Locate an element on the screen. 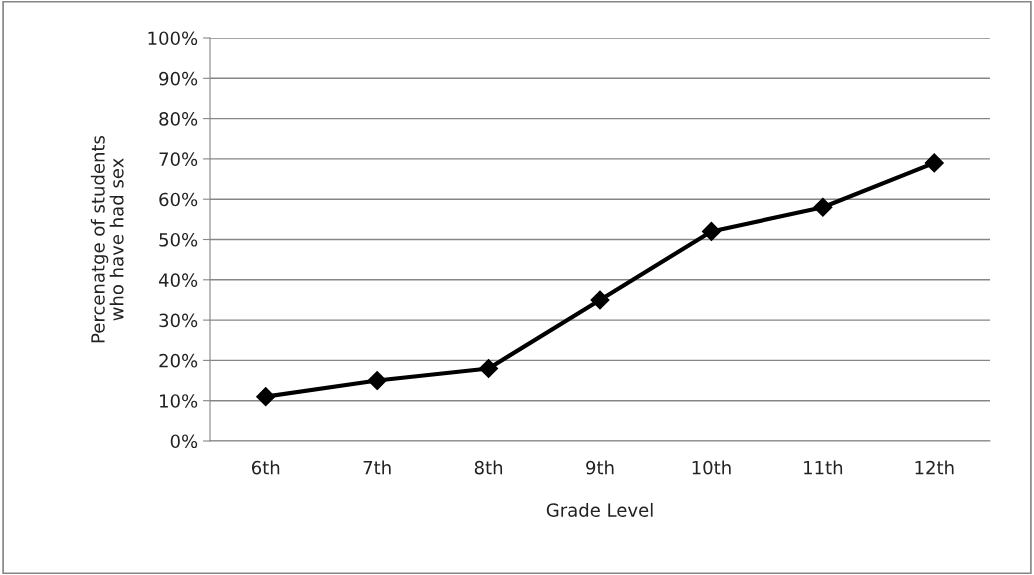  y-tick-label: 20% is located at coordinates (178, 360).